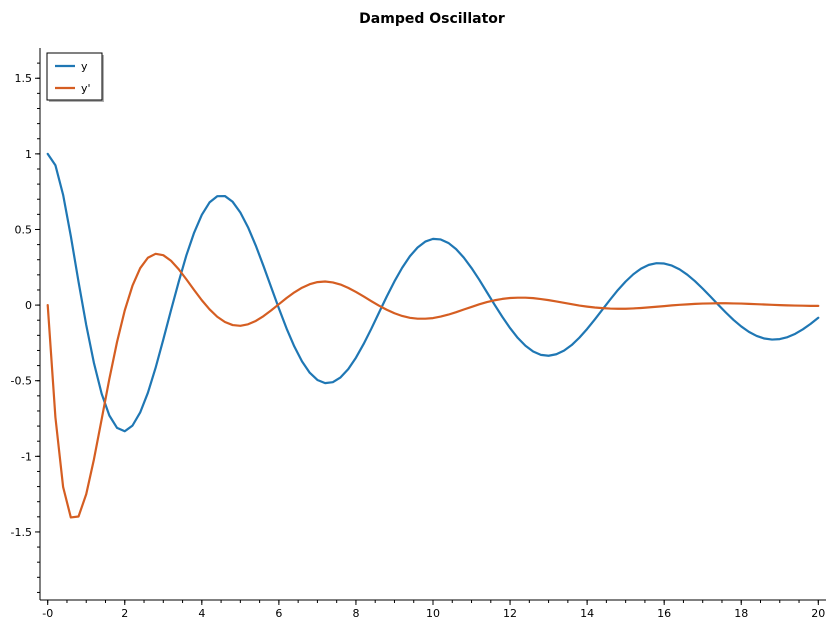 This screenshot has height=635, width=840. Describe the element at coordinates (47, 613) in the screenshot. I see `x-tick-label: -0` at that location.